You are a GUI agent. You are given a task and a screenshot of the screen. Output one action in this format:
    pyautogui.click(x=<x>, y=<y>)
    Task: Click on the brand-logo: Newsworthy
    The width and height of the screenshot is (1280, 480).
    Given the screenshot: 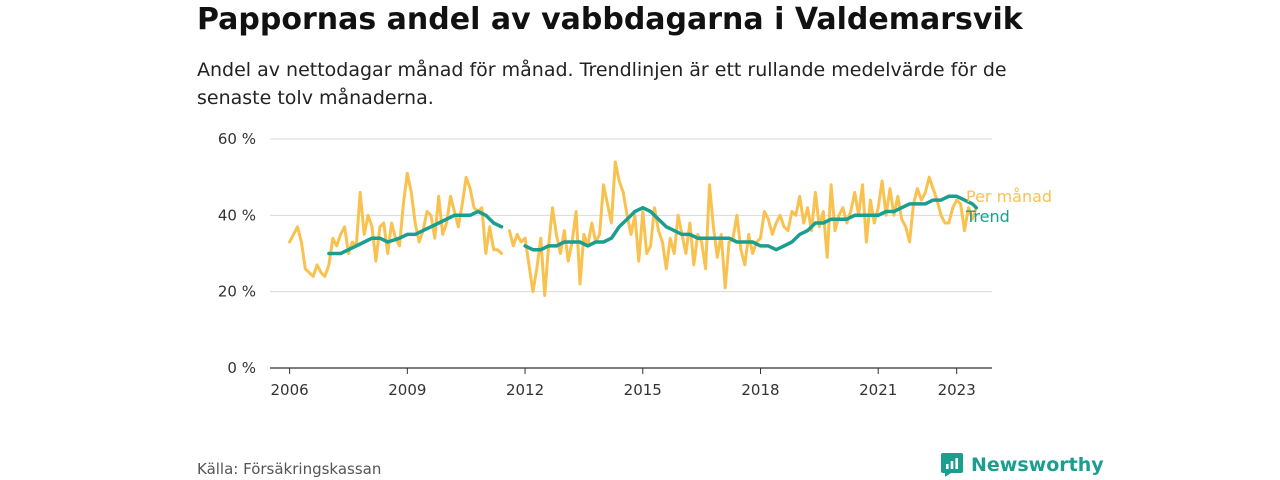 What is the action you would take?
    pyautogui.click(x=1022, y=465)
    